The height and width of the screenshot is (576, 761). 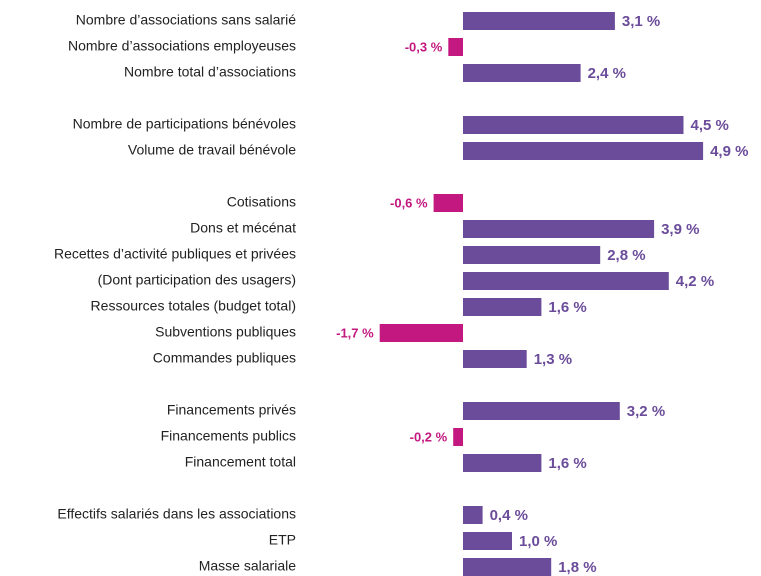 I want to click on category-label: Volume de travail bénévole, so click(x=212, y=150).